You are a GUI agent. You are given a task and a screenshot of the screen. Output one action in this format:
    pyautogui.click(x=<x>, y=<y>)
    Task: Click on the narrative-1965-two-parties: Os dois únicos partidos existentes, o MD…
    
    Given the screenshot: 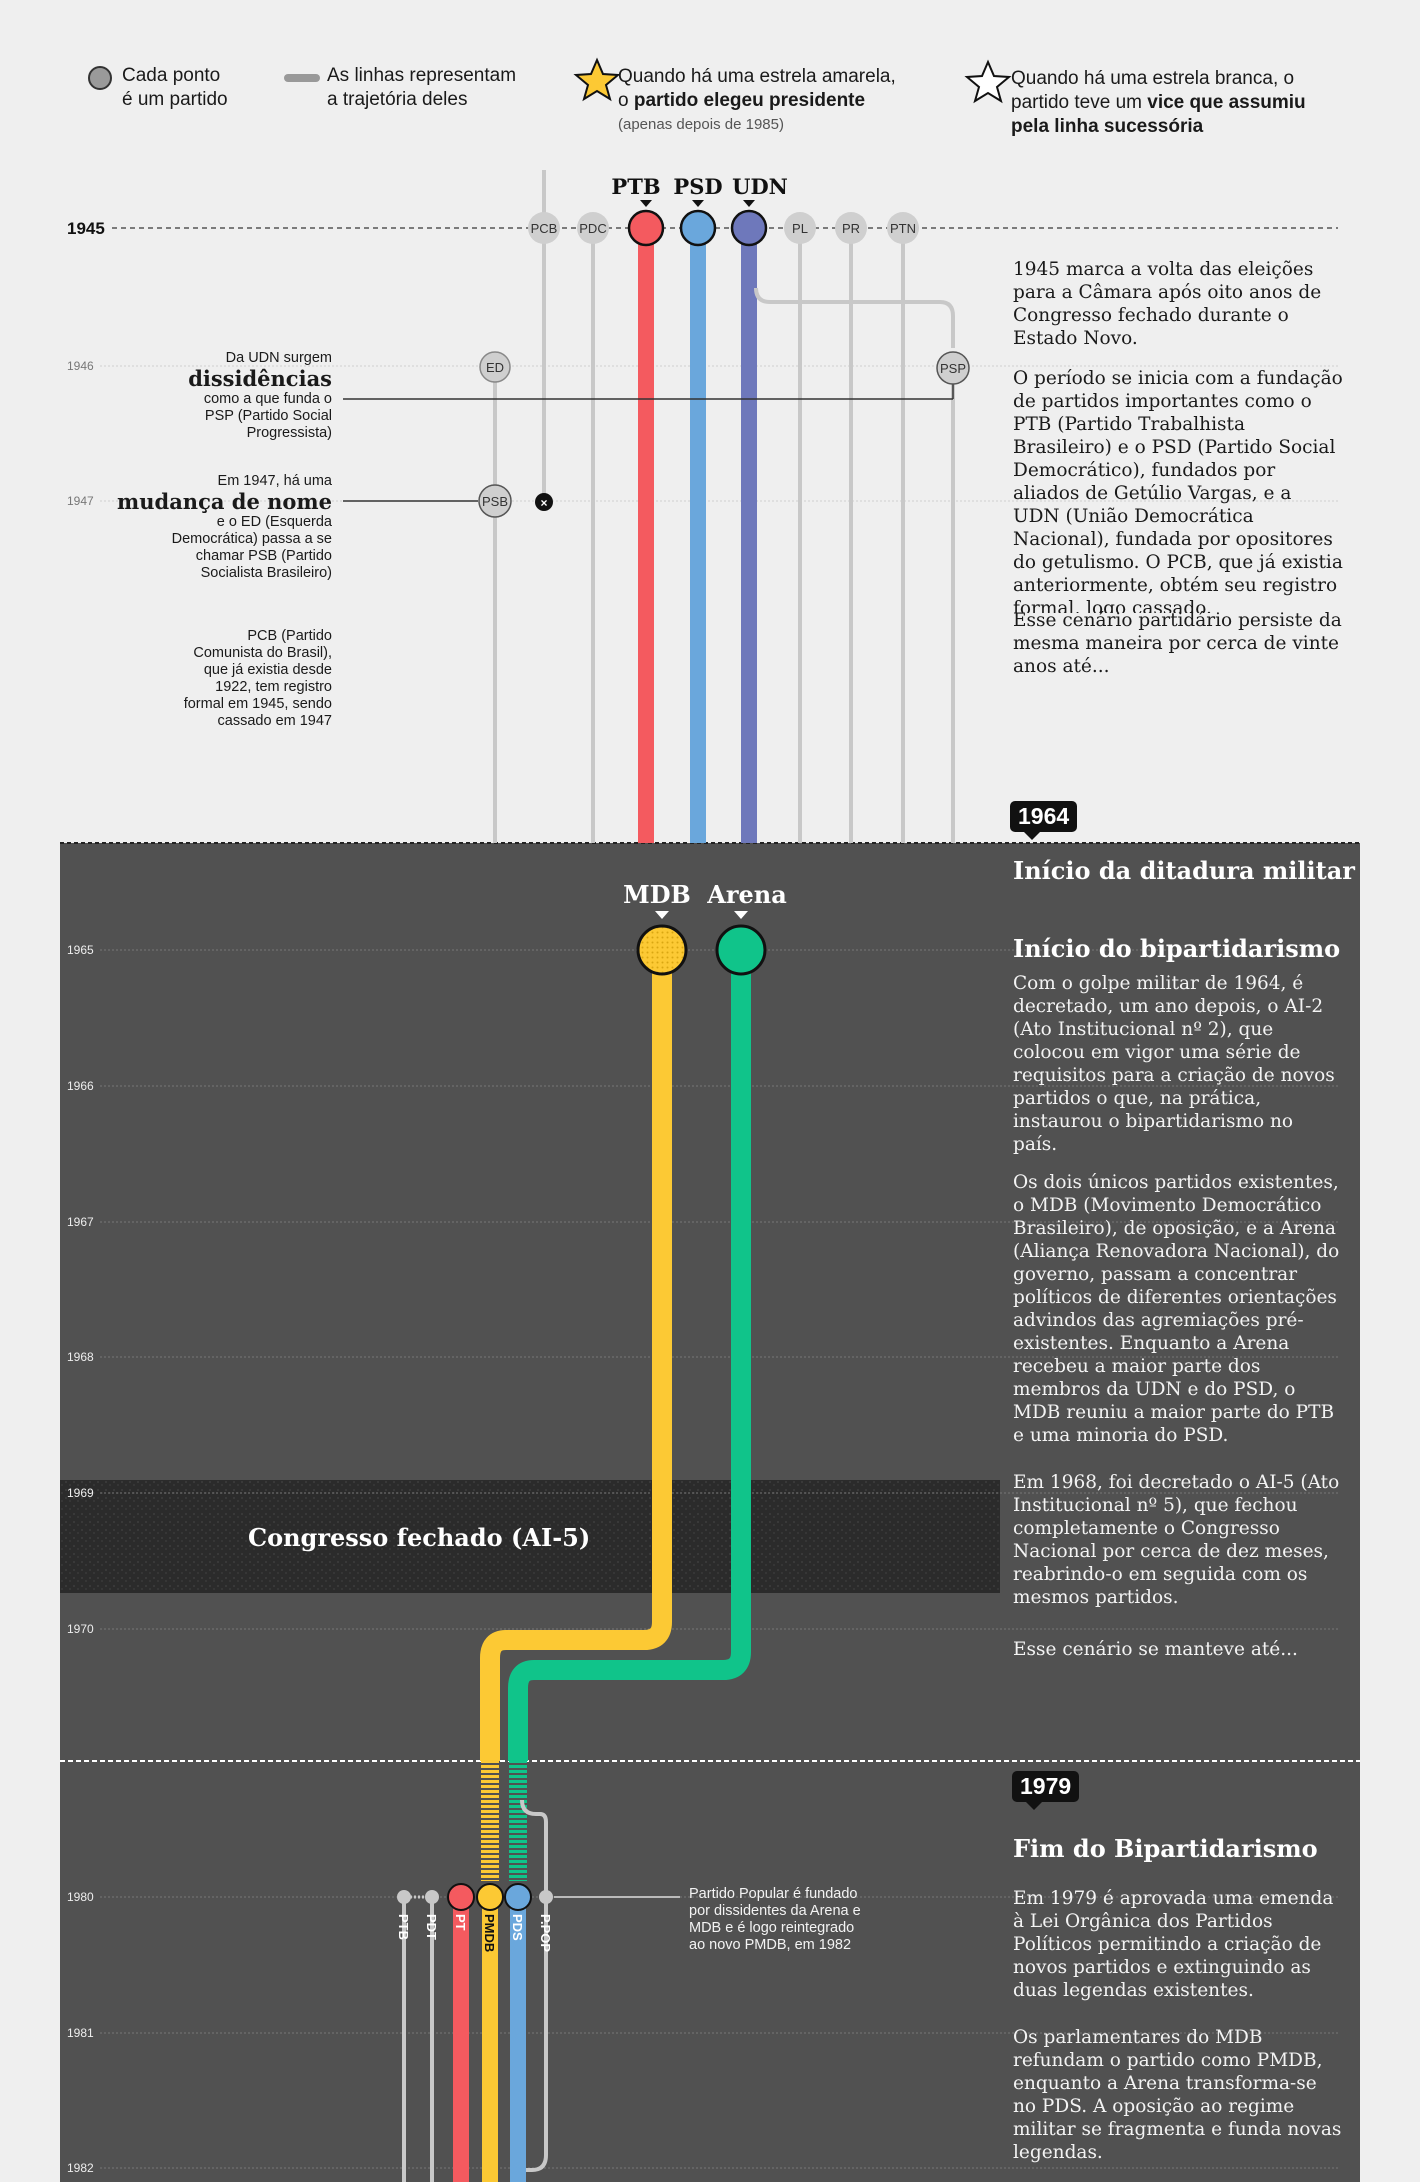 What is the action you would take?
    pyautogui.click(x=1176, y=1309)
    